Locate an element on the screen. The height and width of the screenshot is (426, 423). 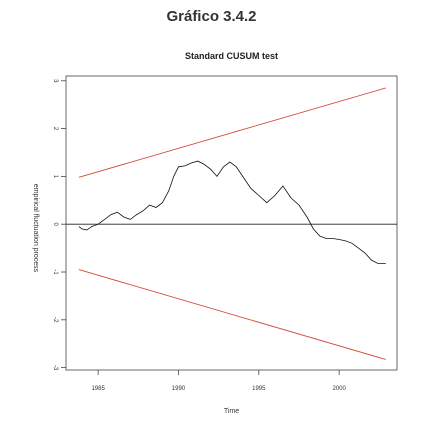
y-tick-label: 2 is located at coordinates (55, 129).